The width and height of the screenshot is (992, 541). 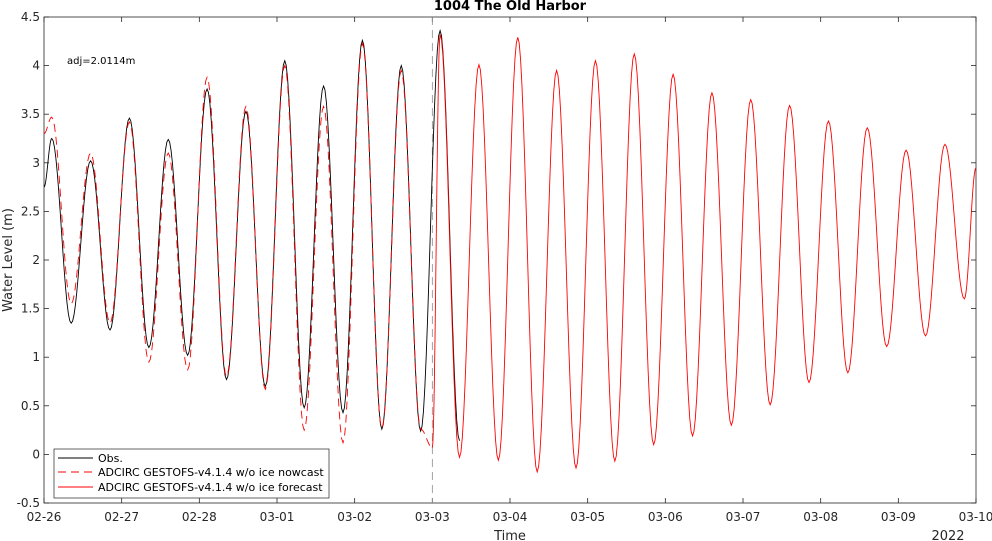 I want to click on x-axis-title: Time, so click(x=509, y=535).